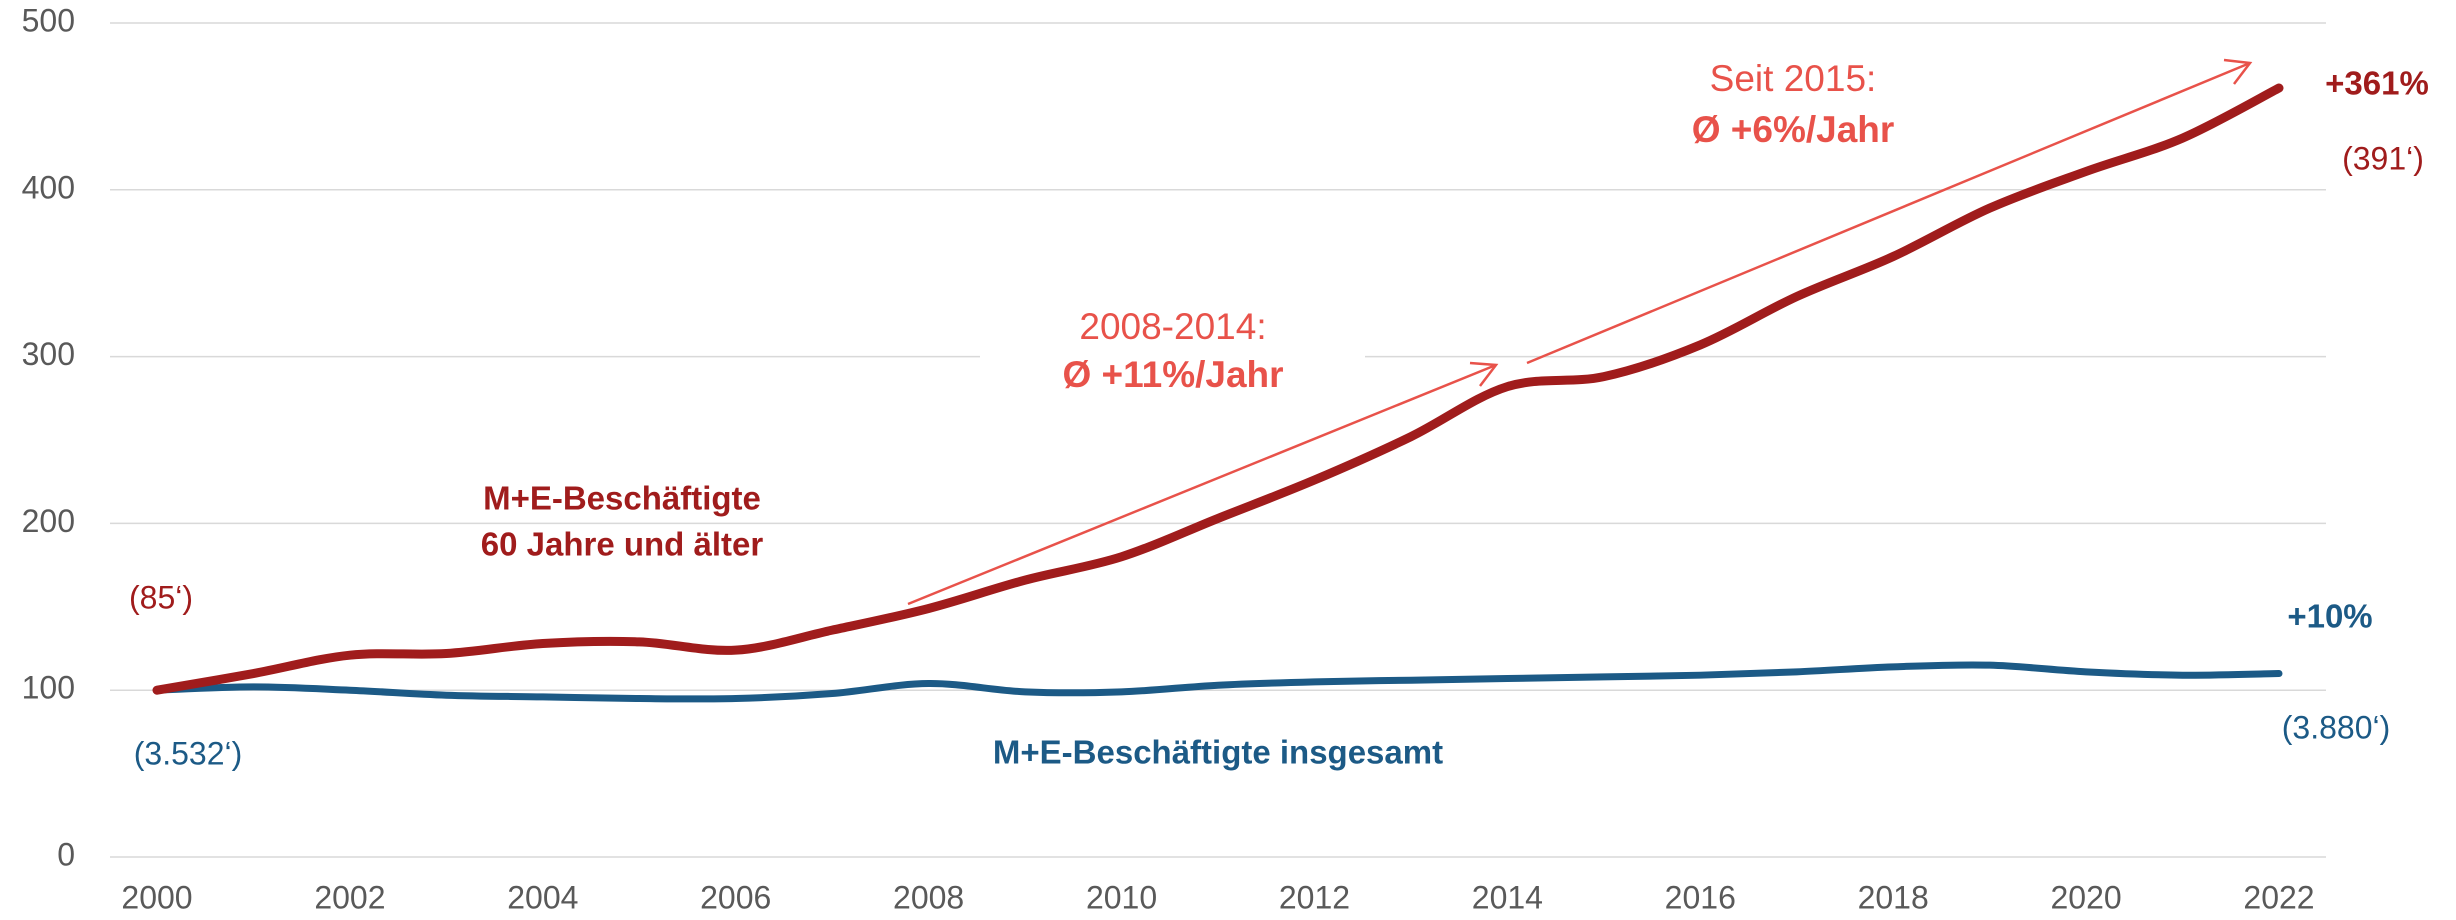 The width and height of the screenshot is (2456, 920). I want to click on annotation: (3.880‘), so click(2336, 727).